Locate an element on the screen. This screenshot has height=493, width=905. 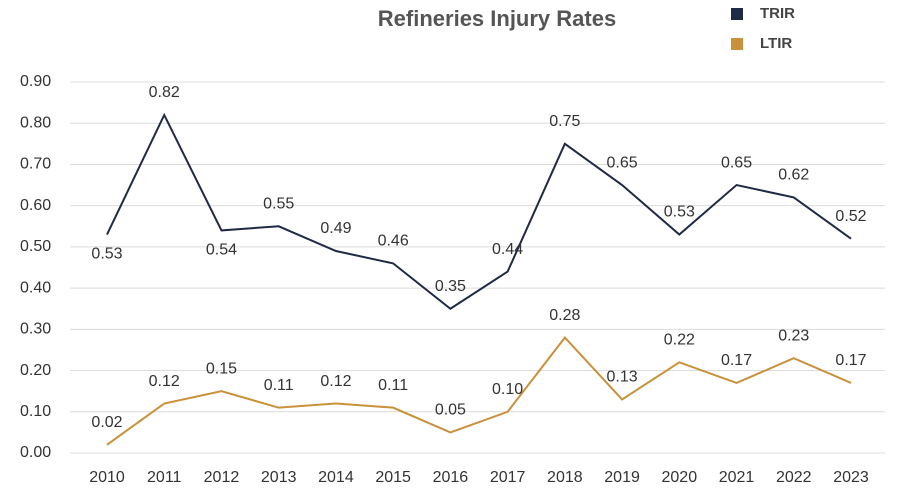
data-label: 0.02 is located at coordinates (106, 422).